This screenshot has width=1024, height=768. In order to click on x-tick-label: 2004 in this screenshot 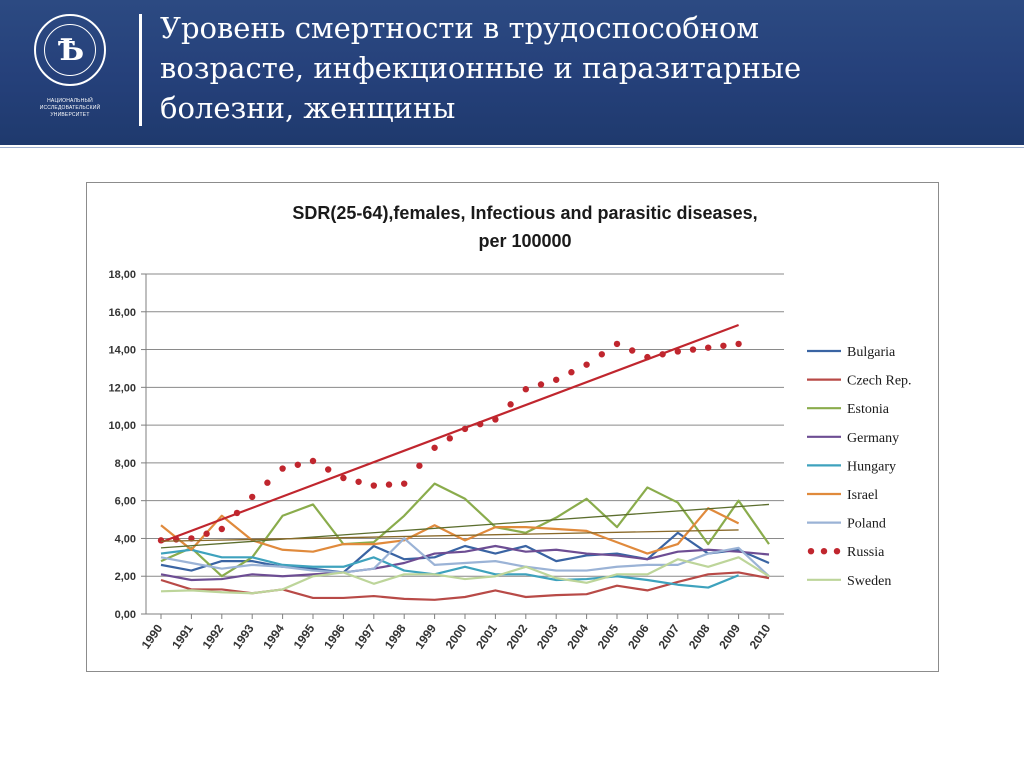, I will do `click(577, 636)`.